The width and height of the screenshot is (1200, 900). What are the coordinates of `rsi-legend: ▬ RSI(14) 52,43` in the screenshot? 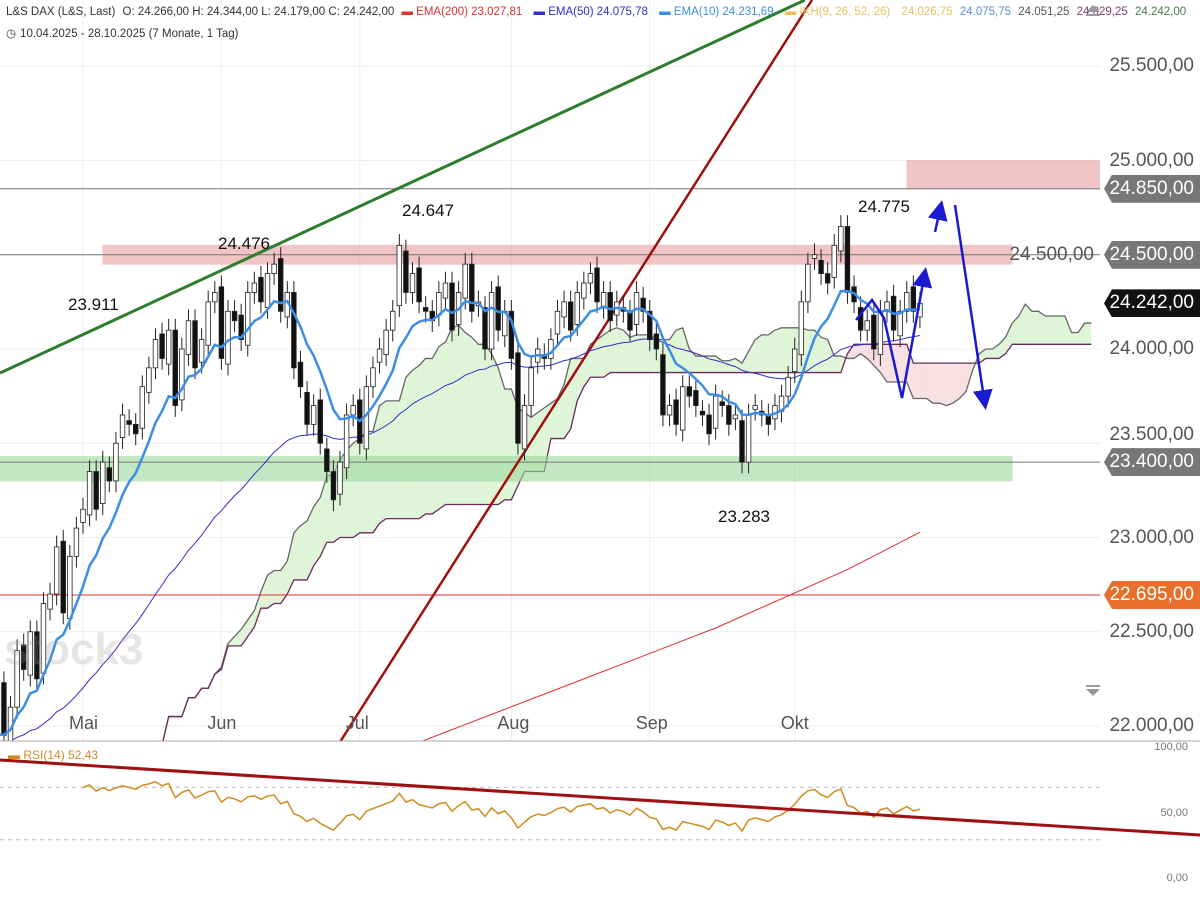 It's located at (53, 755).